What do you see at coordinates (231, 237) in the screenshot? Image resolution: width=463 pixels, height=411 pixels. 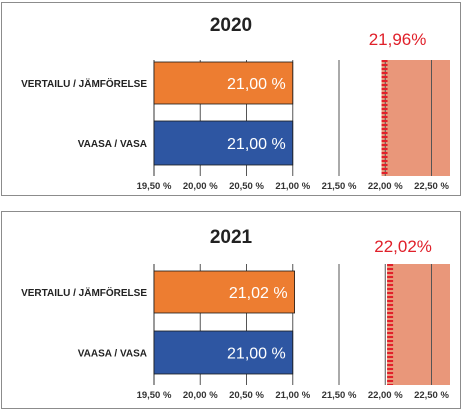 I see `chart-title: 2021` at bounding box center [231, 237].